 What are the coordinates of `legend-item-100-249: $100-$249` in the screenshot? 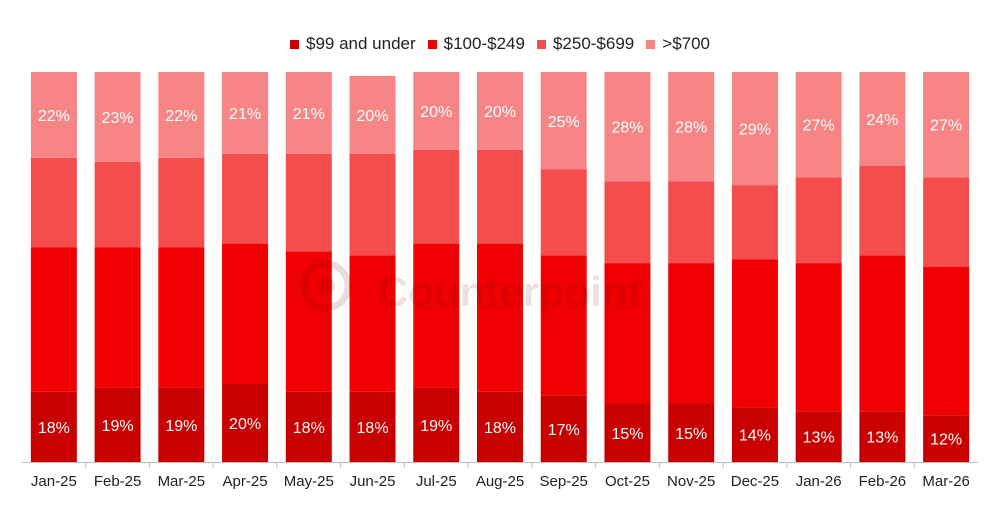 It's located at (476, 44).